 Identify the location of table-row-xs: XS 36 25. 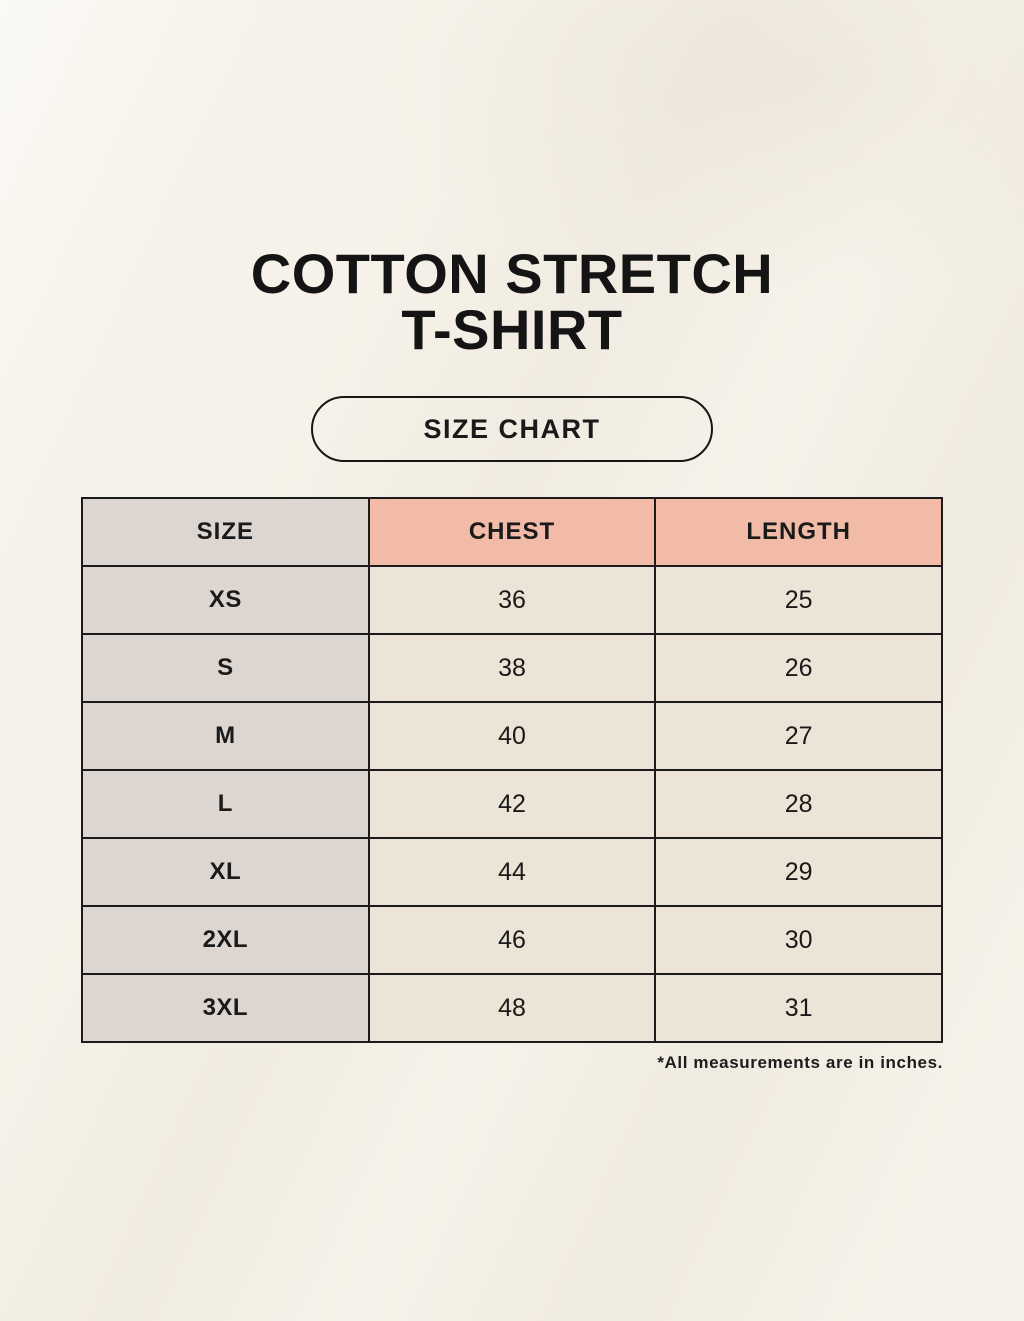
(512, 600).